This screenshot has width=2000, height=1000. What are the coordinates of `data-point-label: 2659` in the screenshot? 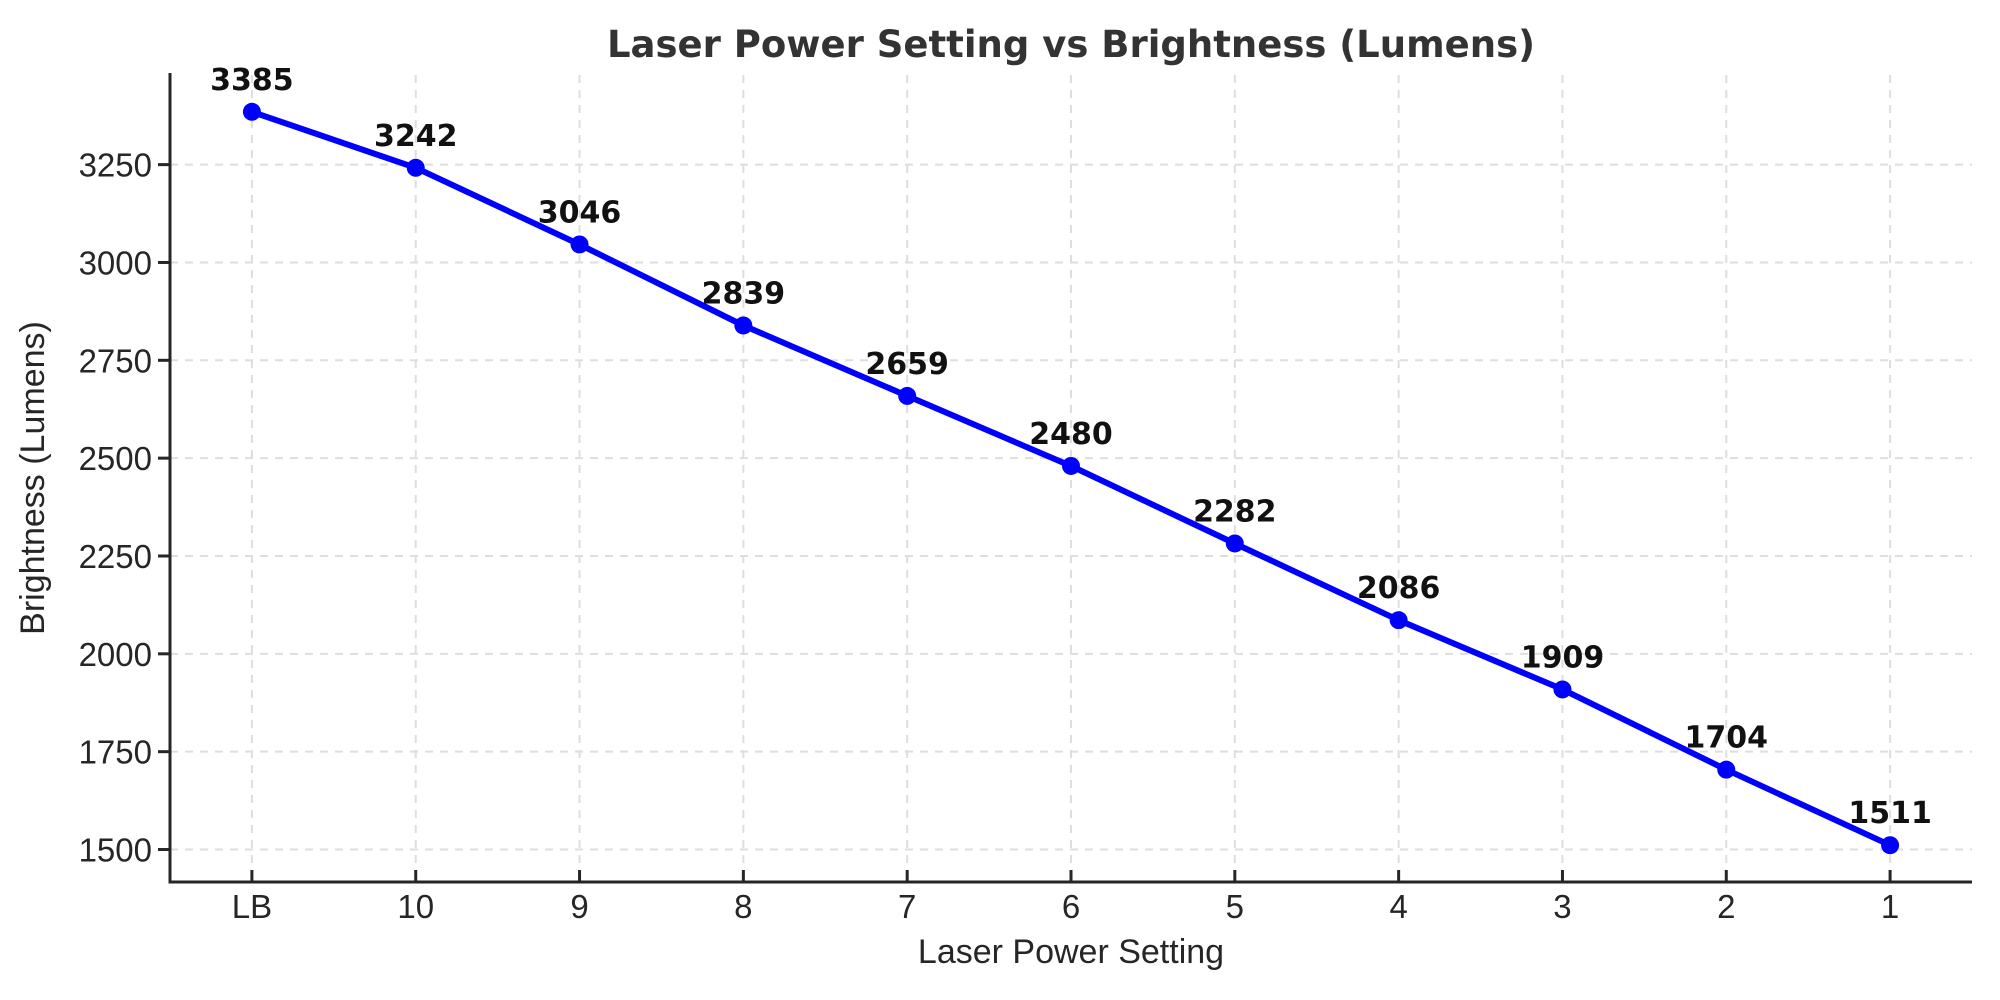 It's located at (907, 364).